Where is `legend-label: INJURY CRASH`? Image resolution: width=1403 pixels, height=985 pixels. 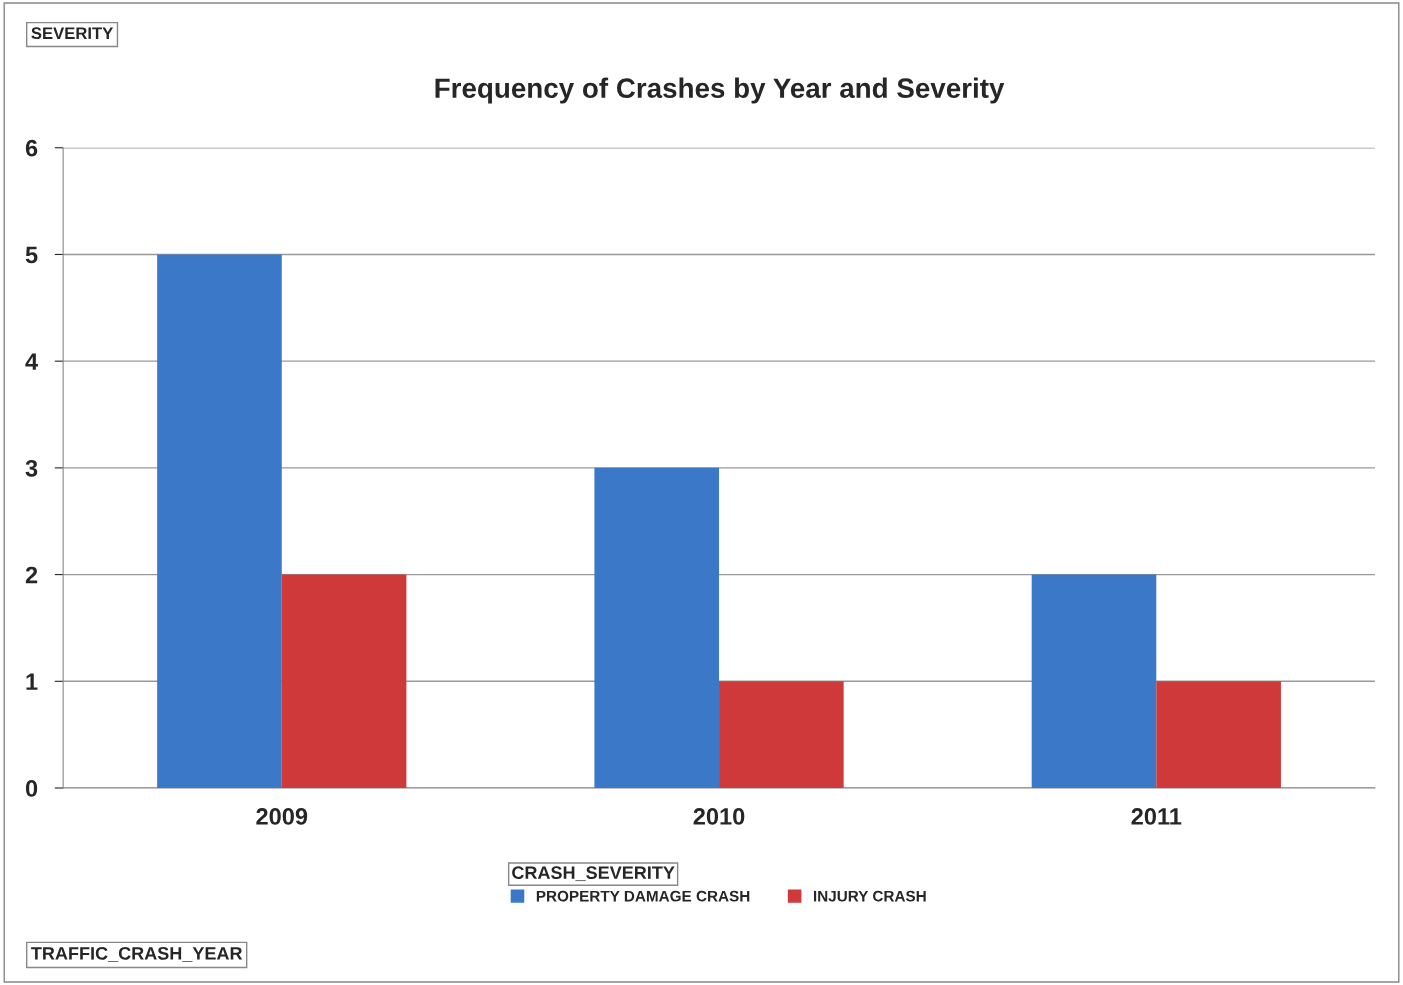 legend-label: INJURY CRASH is located at coordinates (869, 896).